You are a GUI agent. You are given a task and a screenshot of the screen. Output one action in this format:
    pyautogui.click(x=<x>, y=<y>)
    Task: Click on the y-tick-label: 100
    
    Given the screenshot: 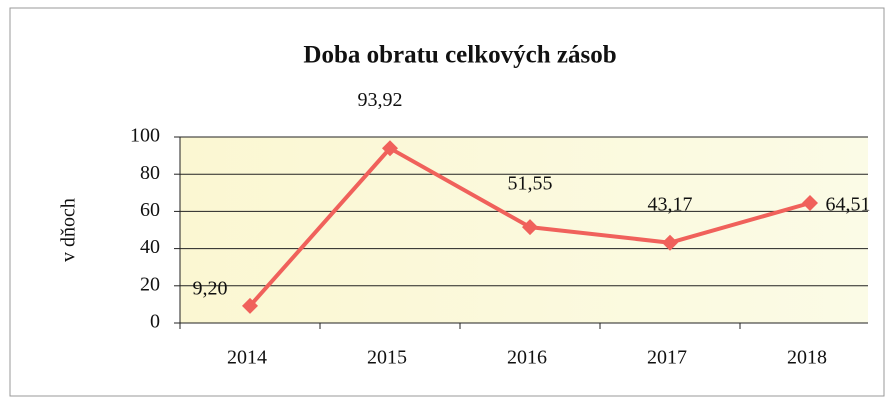 What is the action you would take?
    pyautogui.click(x=145, y=136)
    